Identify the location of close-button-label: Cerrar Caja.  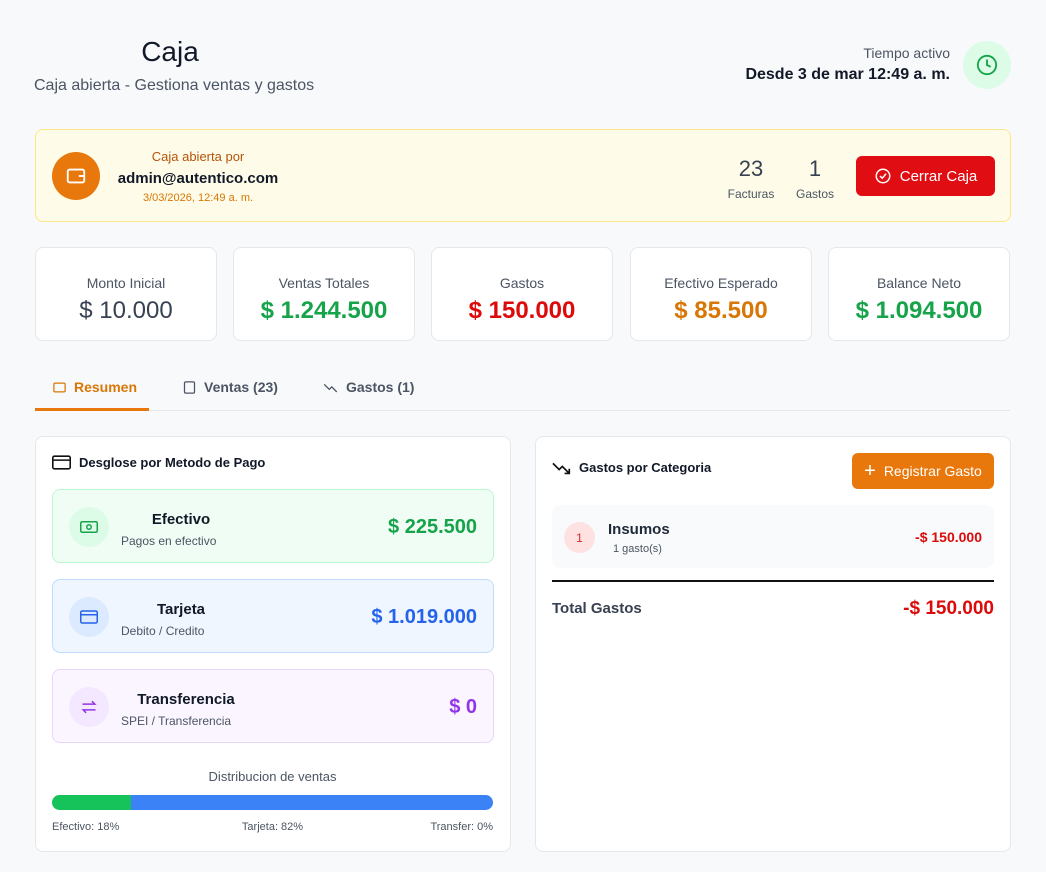
(938, 176).